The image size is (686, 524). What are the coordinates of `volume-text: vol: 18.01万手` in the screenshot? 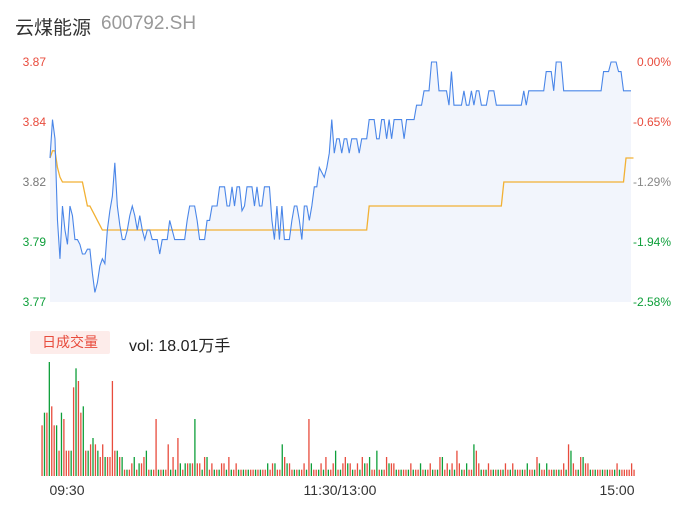 It's located at (179, 344).